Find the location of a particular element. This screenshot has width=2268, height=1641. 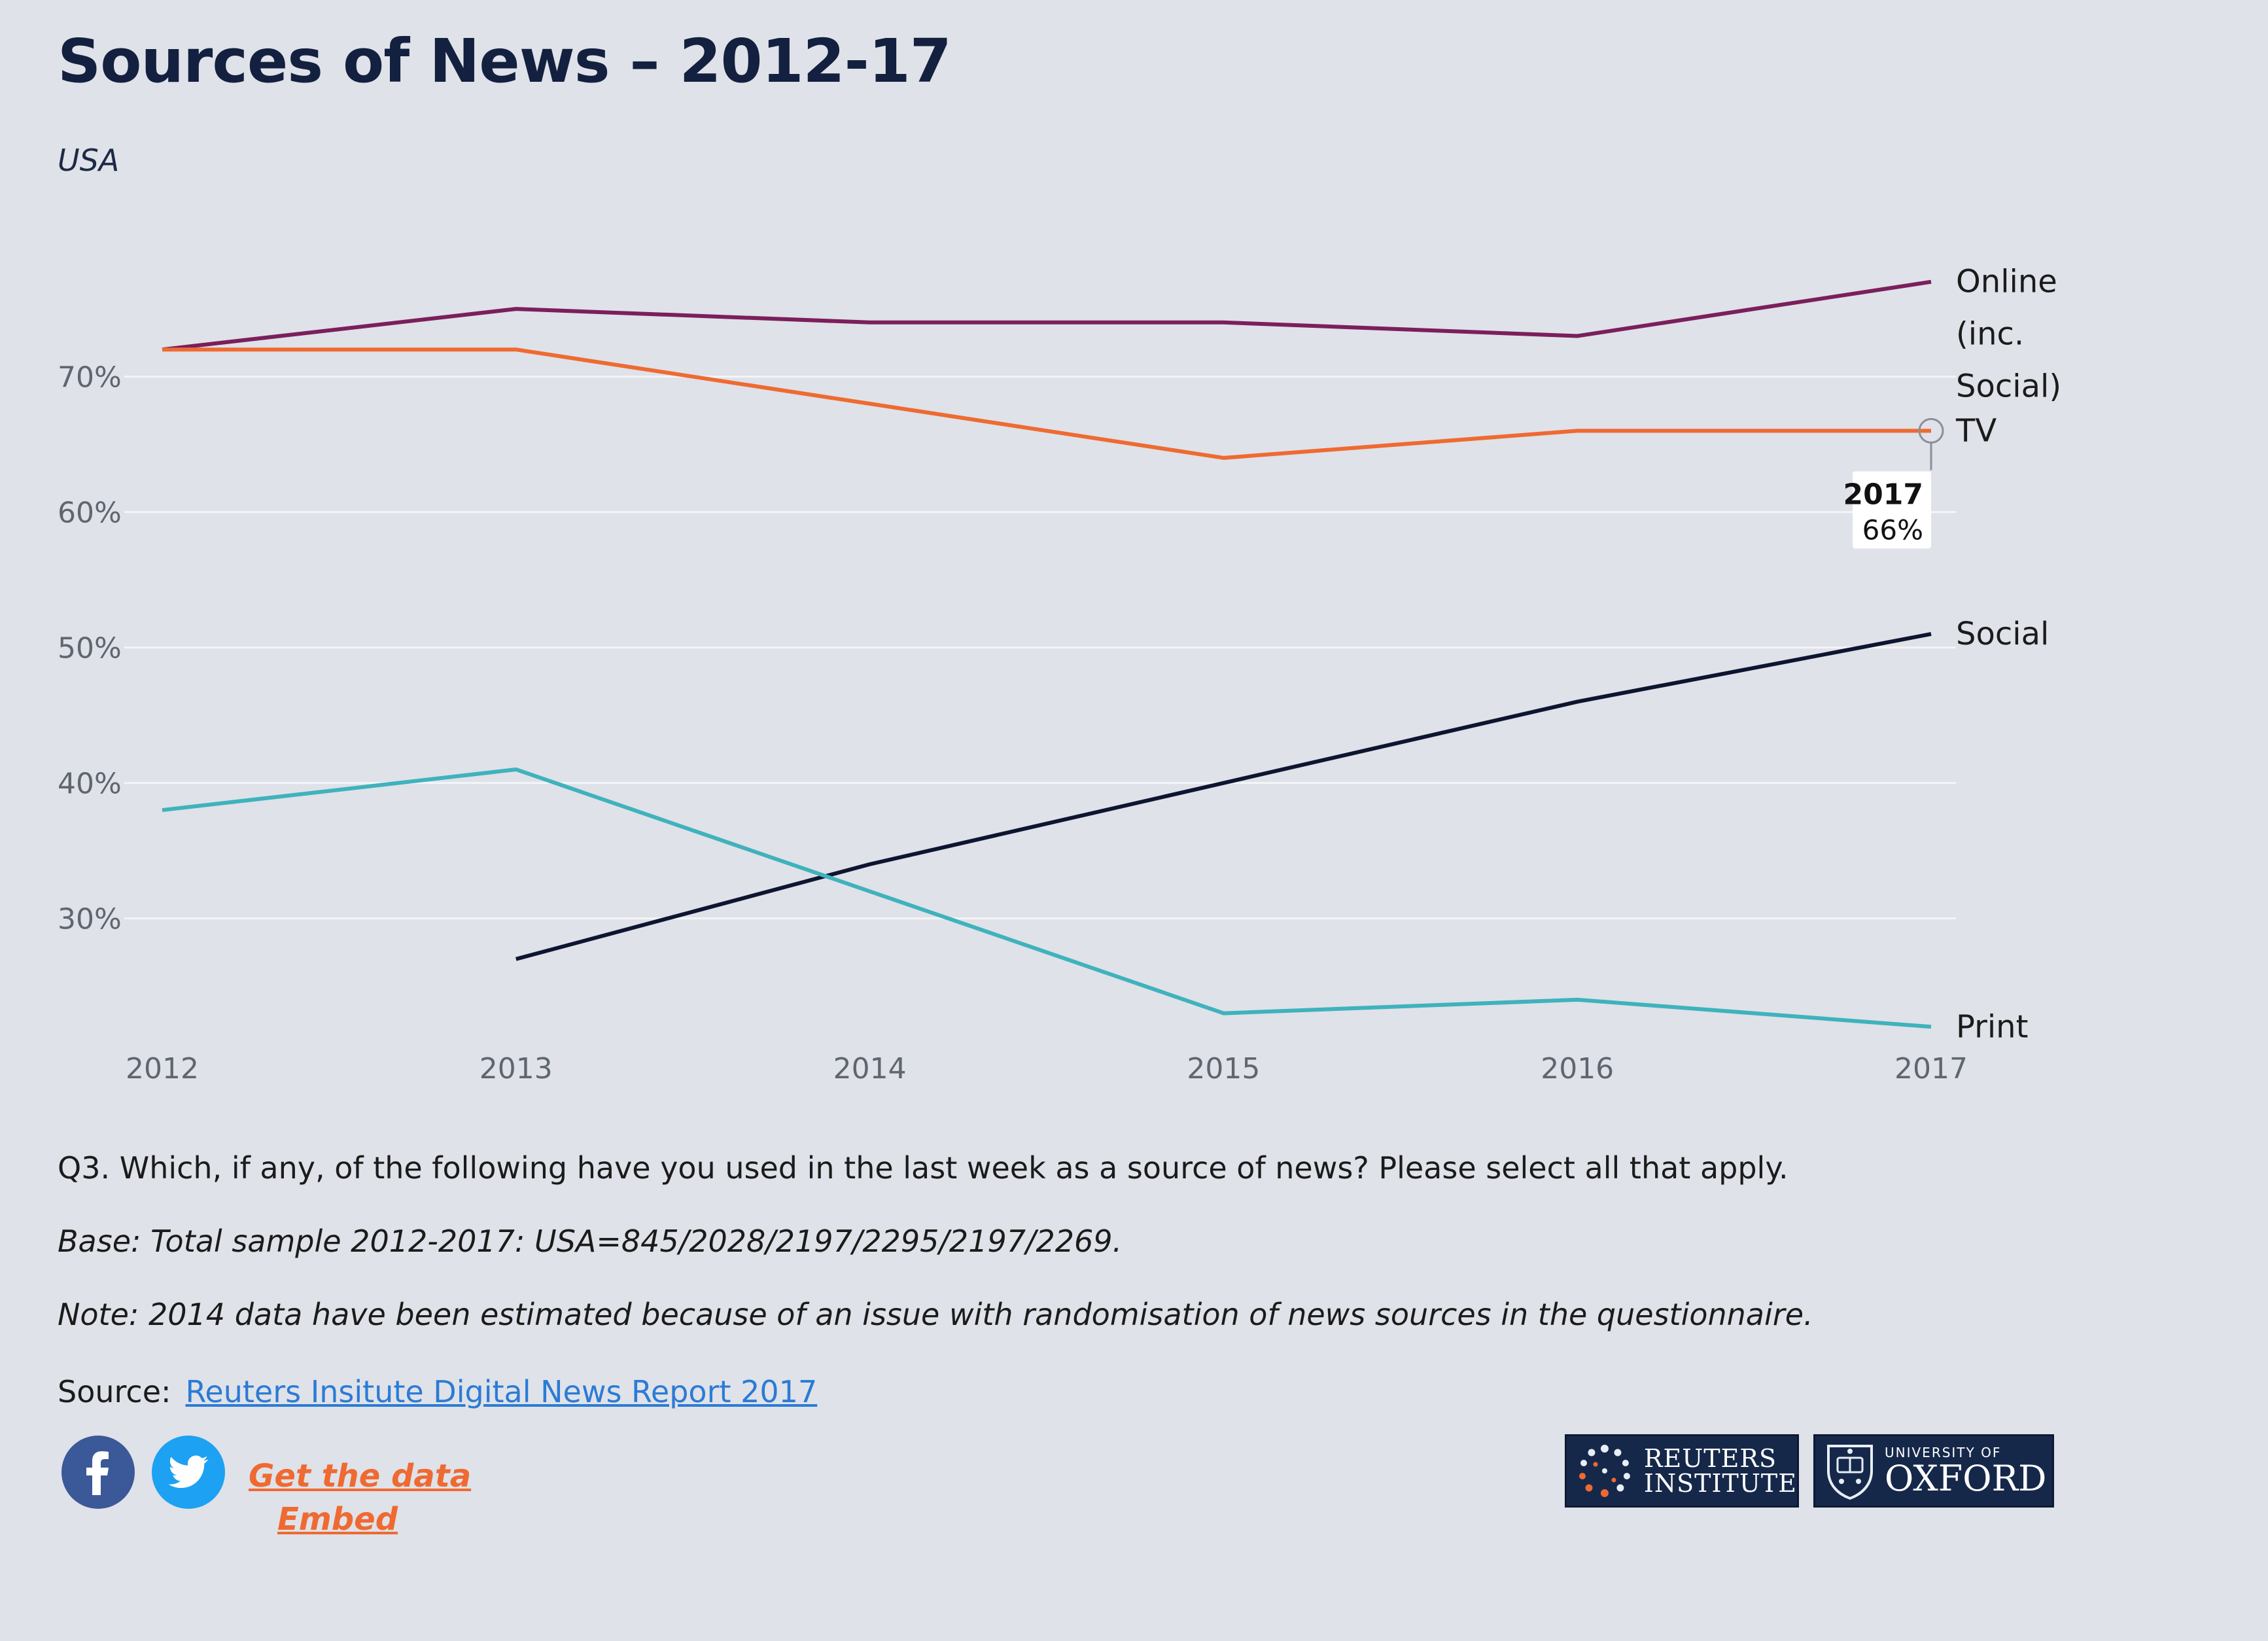

series-label-line: Social is located at coordinates (2003, 634).